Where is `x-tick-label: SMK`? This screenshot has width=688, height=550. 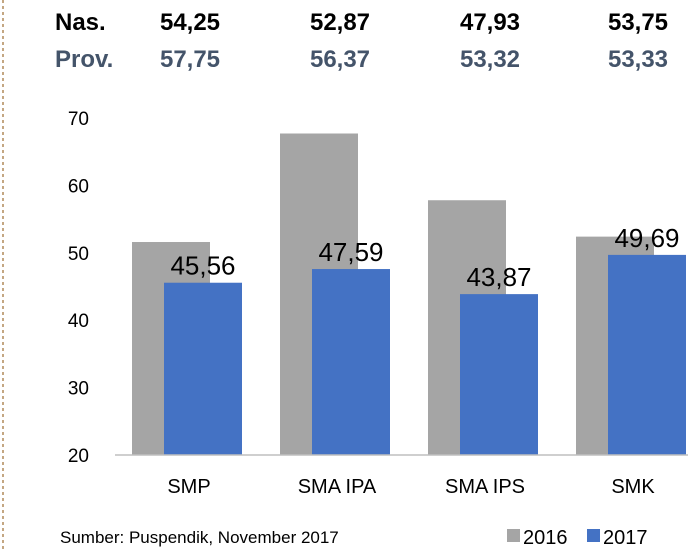
x-tick-label: SMK is located at coordinates (633, 487).